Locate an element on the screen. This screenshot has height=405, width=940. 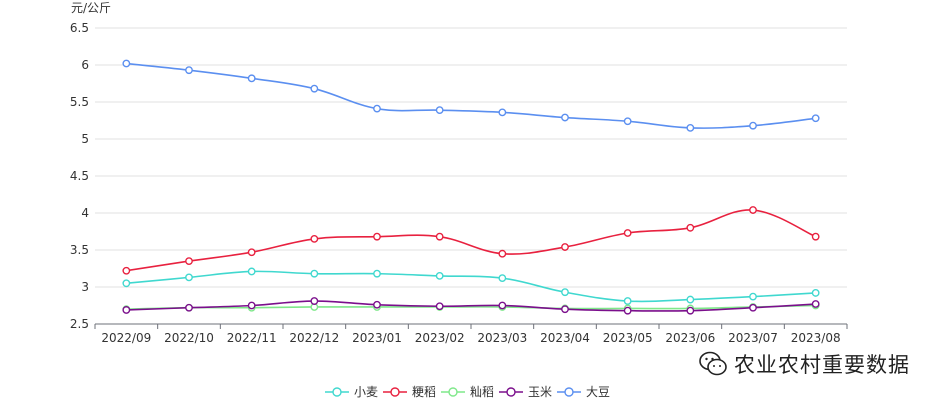
legend-item: 小麦 is located at coordinates (351, 392).